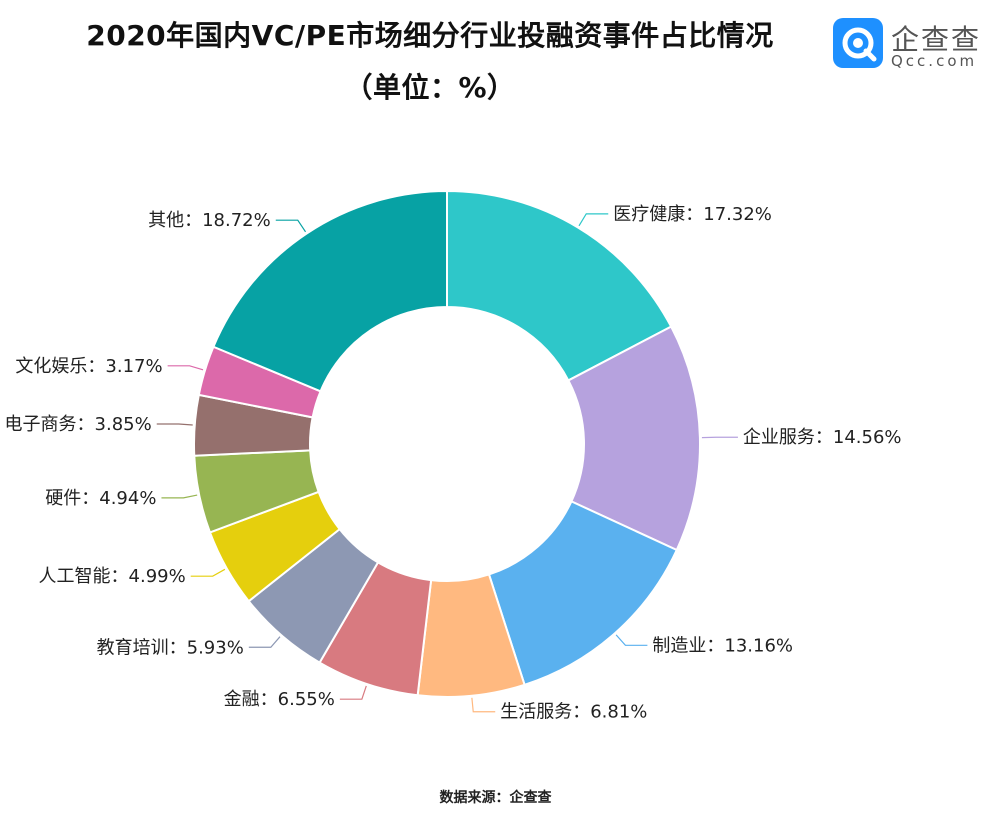 Image resolution: width=991 pixels, height=831 pixels. Describe the element at coordinates (822, 437) in the screenshot. I see `slice-label-企业服务: 企业服务：14.56%` at that location.